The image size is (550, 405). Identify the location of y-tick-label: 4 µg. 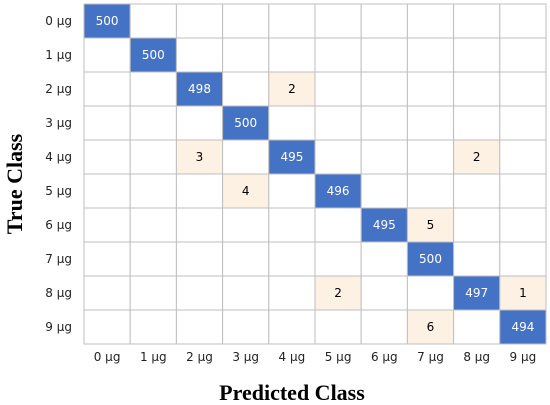
(58, 157).